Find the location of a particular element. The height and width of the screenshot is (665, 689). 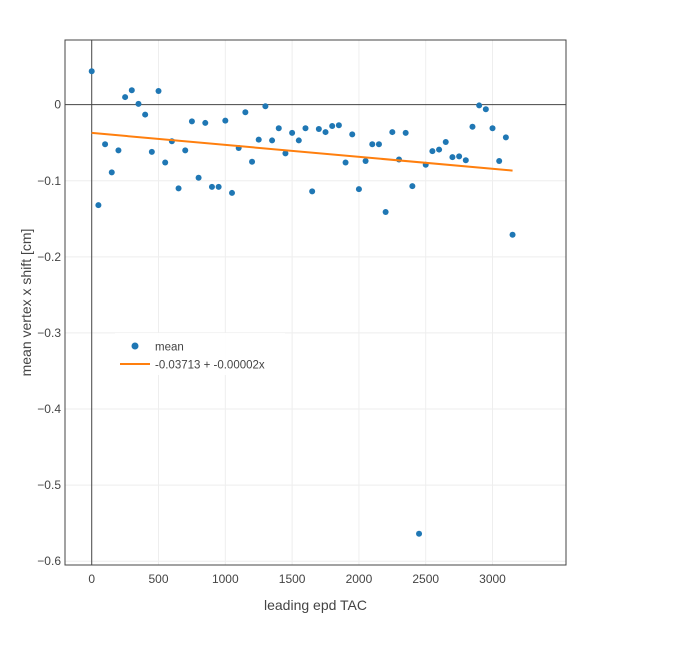

legend-label-mean: mean is located at coordinates (169, 348).